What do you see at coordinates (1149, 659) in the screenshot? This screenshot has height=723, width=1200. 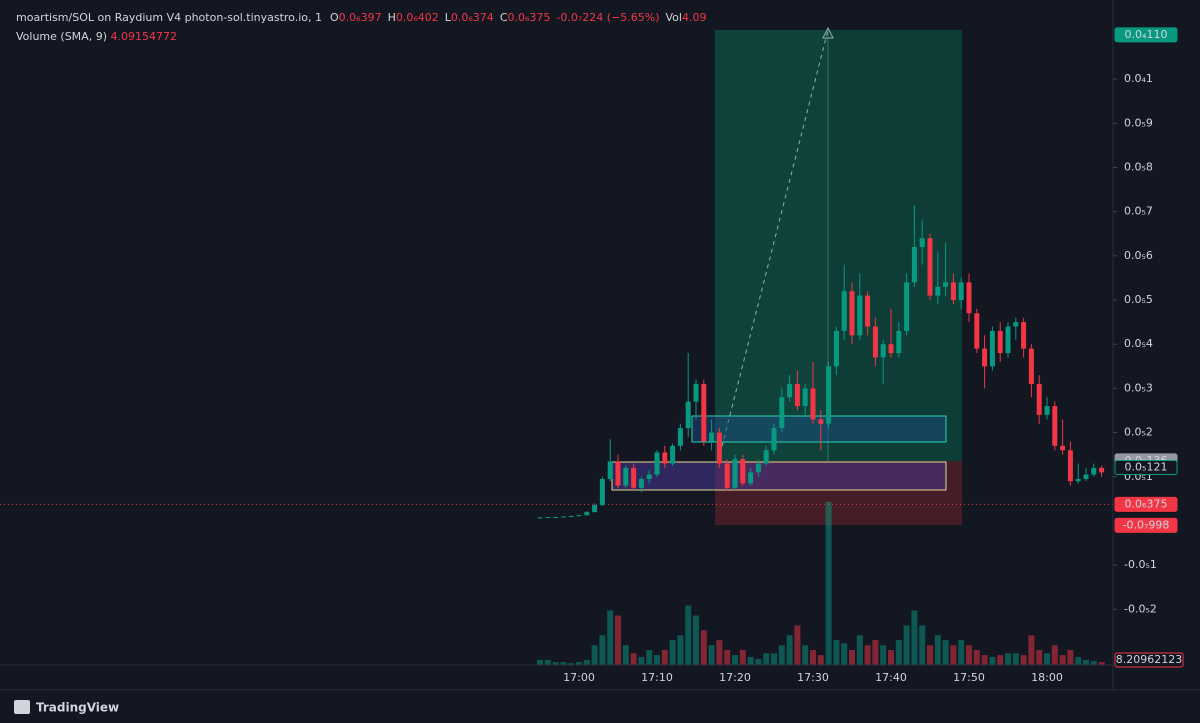 I see `volume-label: 8.20962123` at bounding box center [1149, 659].